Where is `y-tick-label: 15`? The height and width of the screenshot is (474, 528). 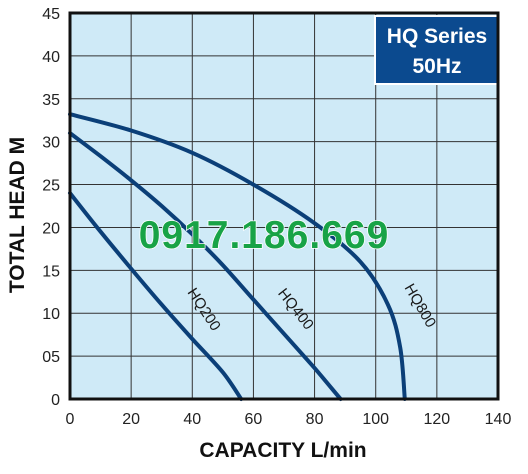 y-tick-label: 15 is located at coordinates (51, 271).